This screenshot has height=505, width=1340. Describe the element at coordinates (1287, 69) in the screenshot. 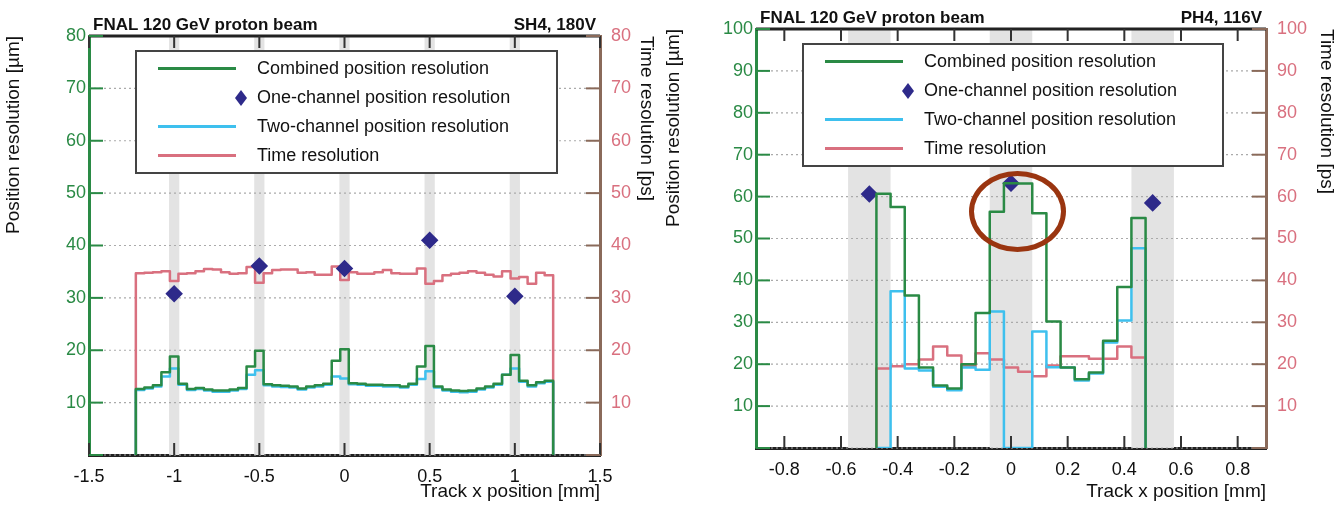

I see `y2-tick-label: 90` at that location.